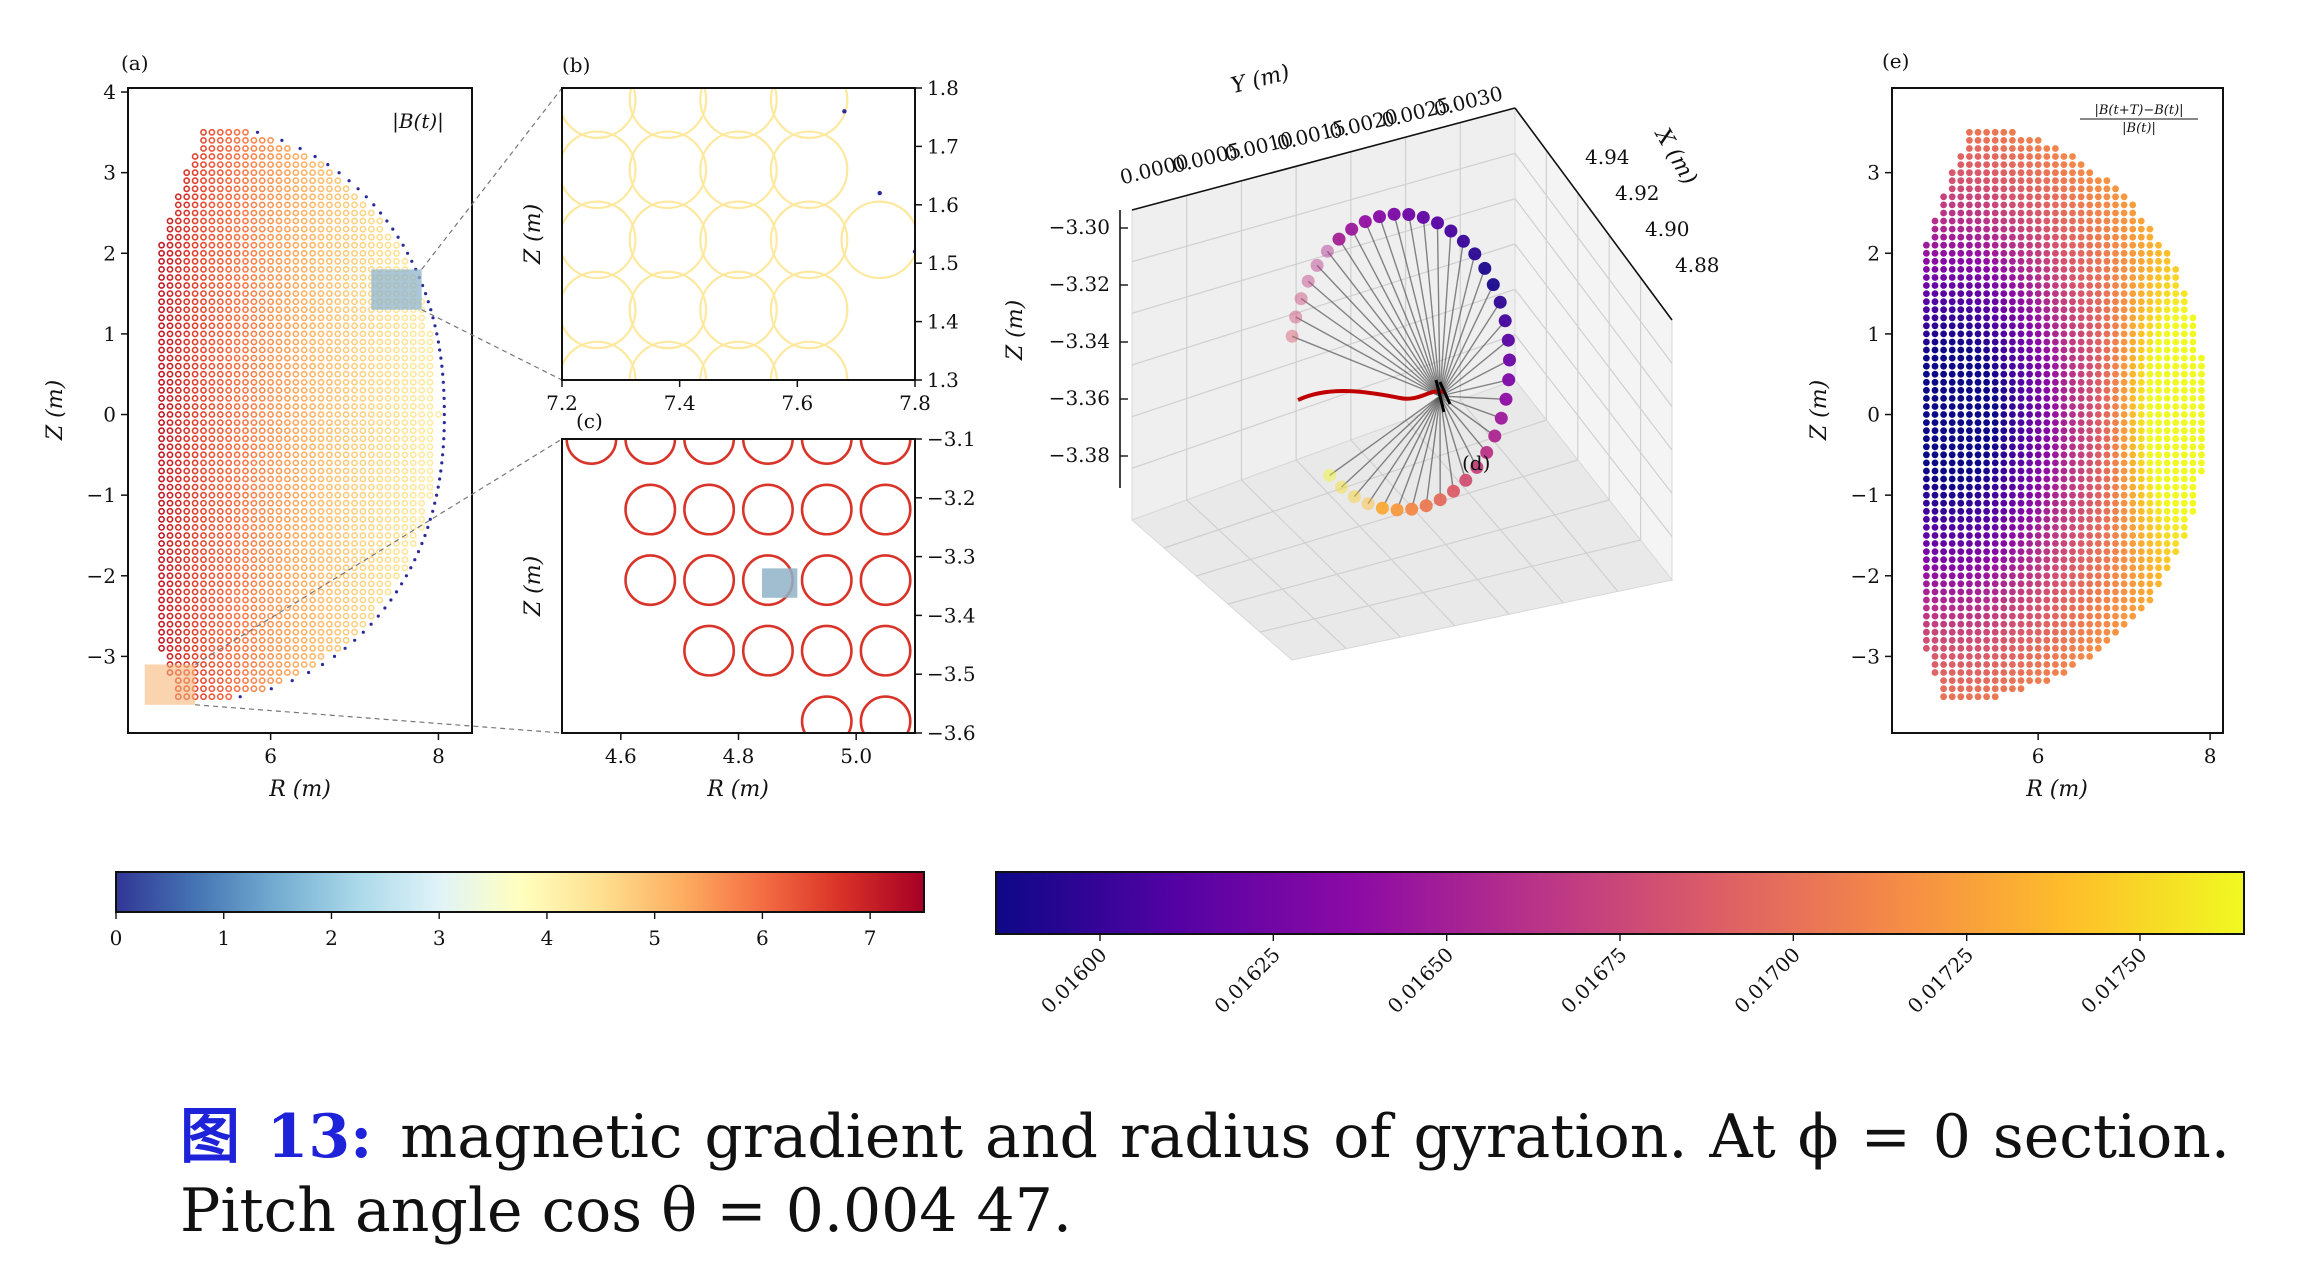 This screenshot has width=2324, height=1270. I want to click on panel-d-gridline, so click(1323, 256).